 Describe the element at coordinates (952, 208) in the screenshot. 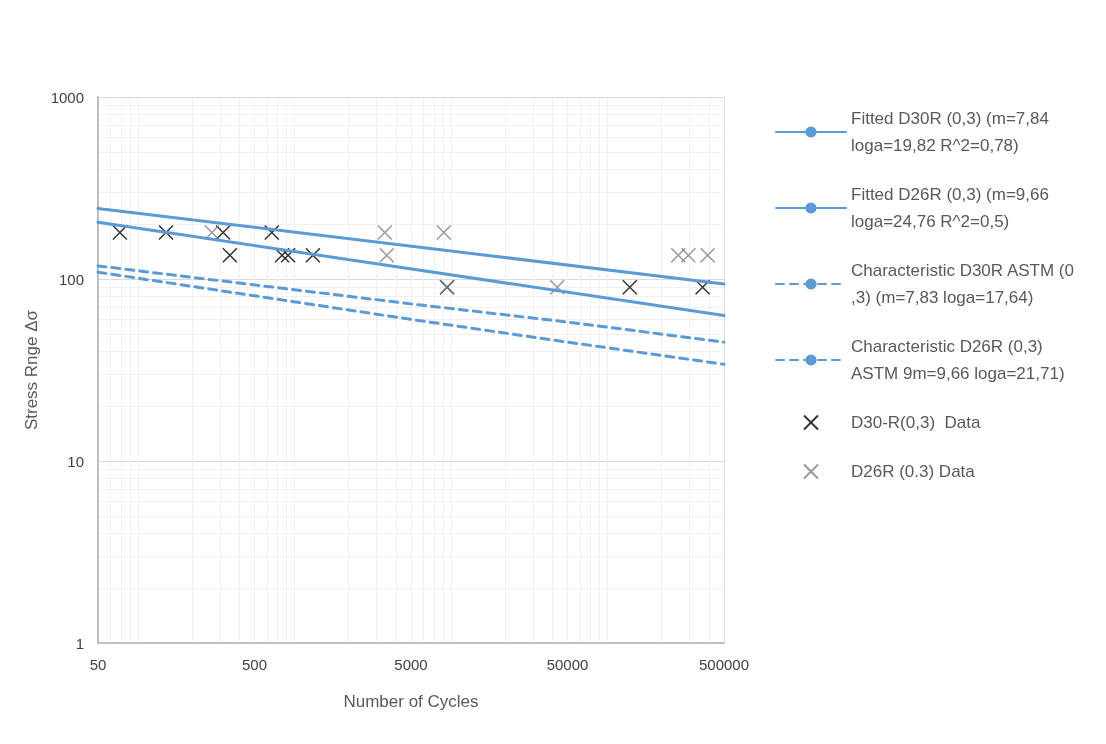

I see `legend-label: Fitted D26R (0,3) (m=9,66 loga=24,76 R^2=0,5)` at that location.